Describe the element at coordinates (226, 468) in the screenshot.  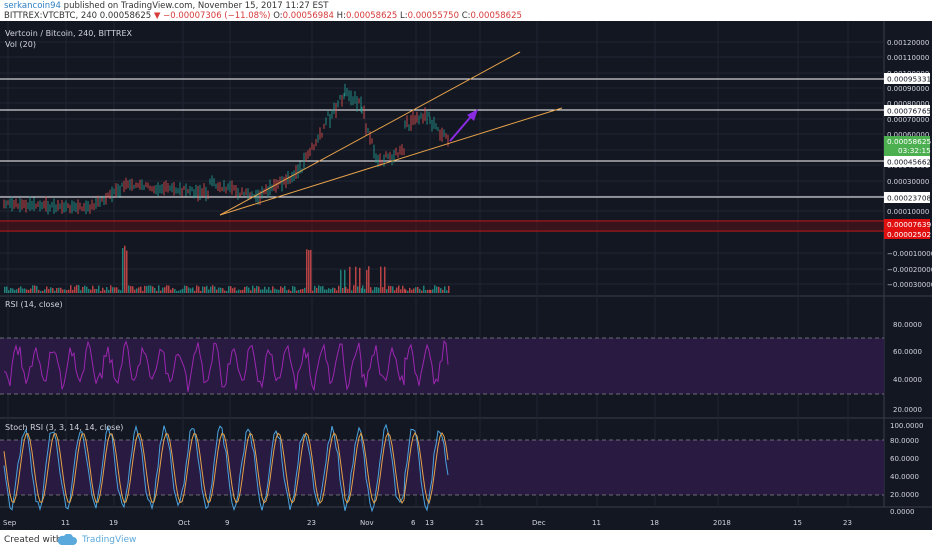
I see `stoch-d-line` at that location.